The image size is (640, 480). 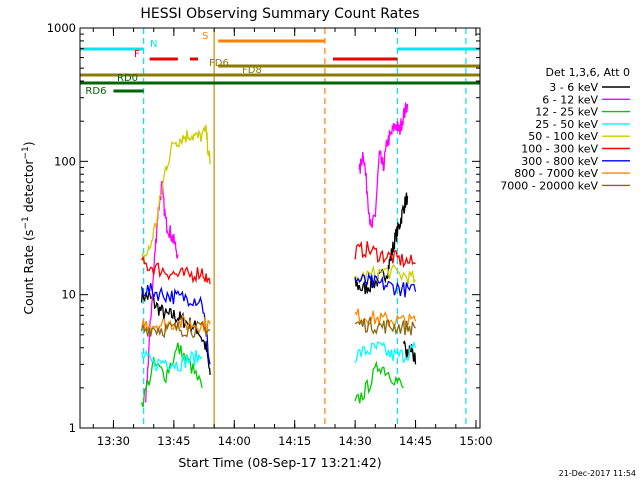 What do you see at coordinates (252, 70) in the screenshot?
I see `flag-label-fd8: FD8` at bounding box center [252, 70].